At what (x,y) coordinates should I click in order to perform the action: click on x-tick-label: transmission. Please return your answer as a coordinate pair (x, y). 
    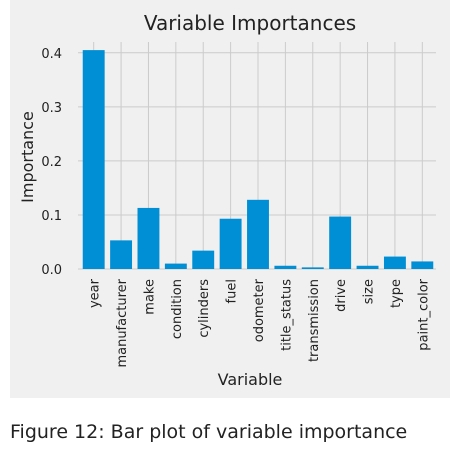
    Looking at the image, I should click on (314, 320).